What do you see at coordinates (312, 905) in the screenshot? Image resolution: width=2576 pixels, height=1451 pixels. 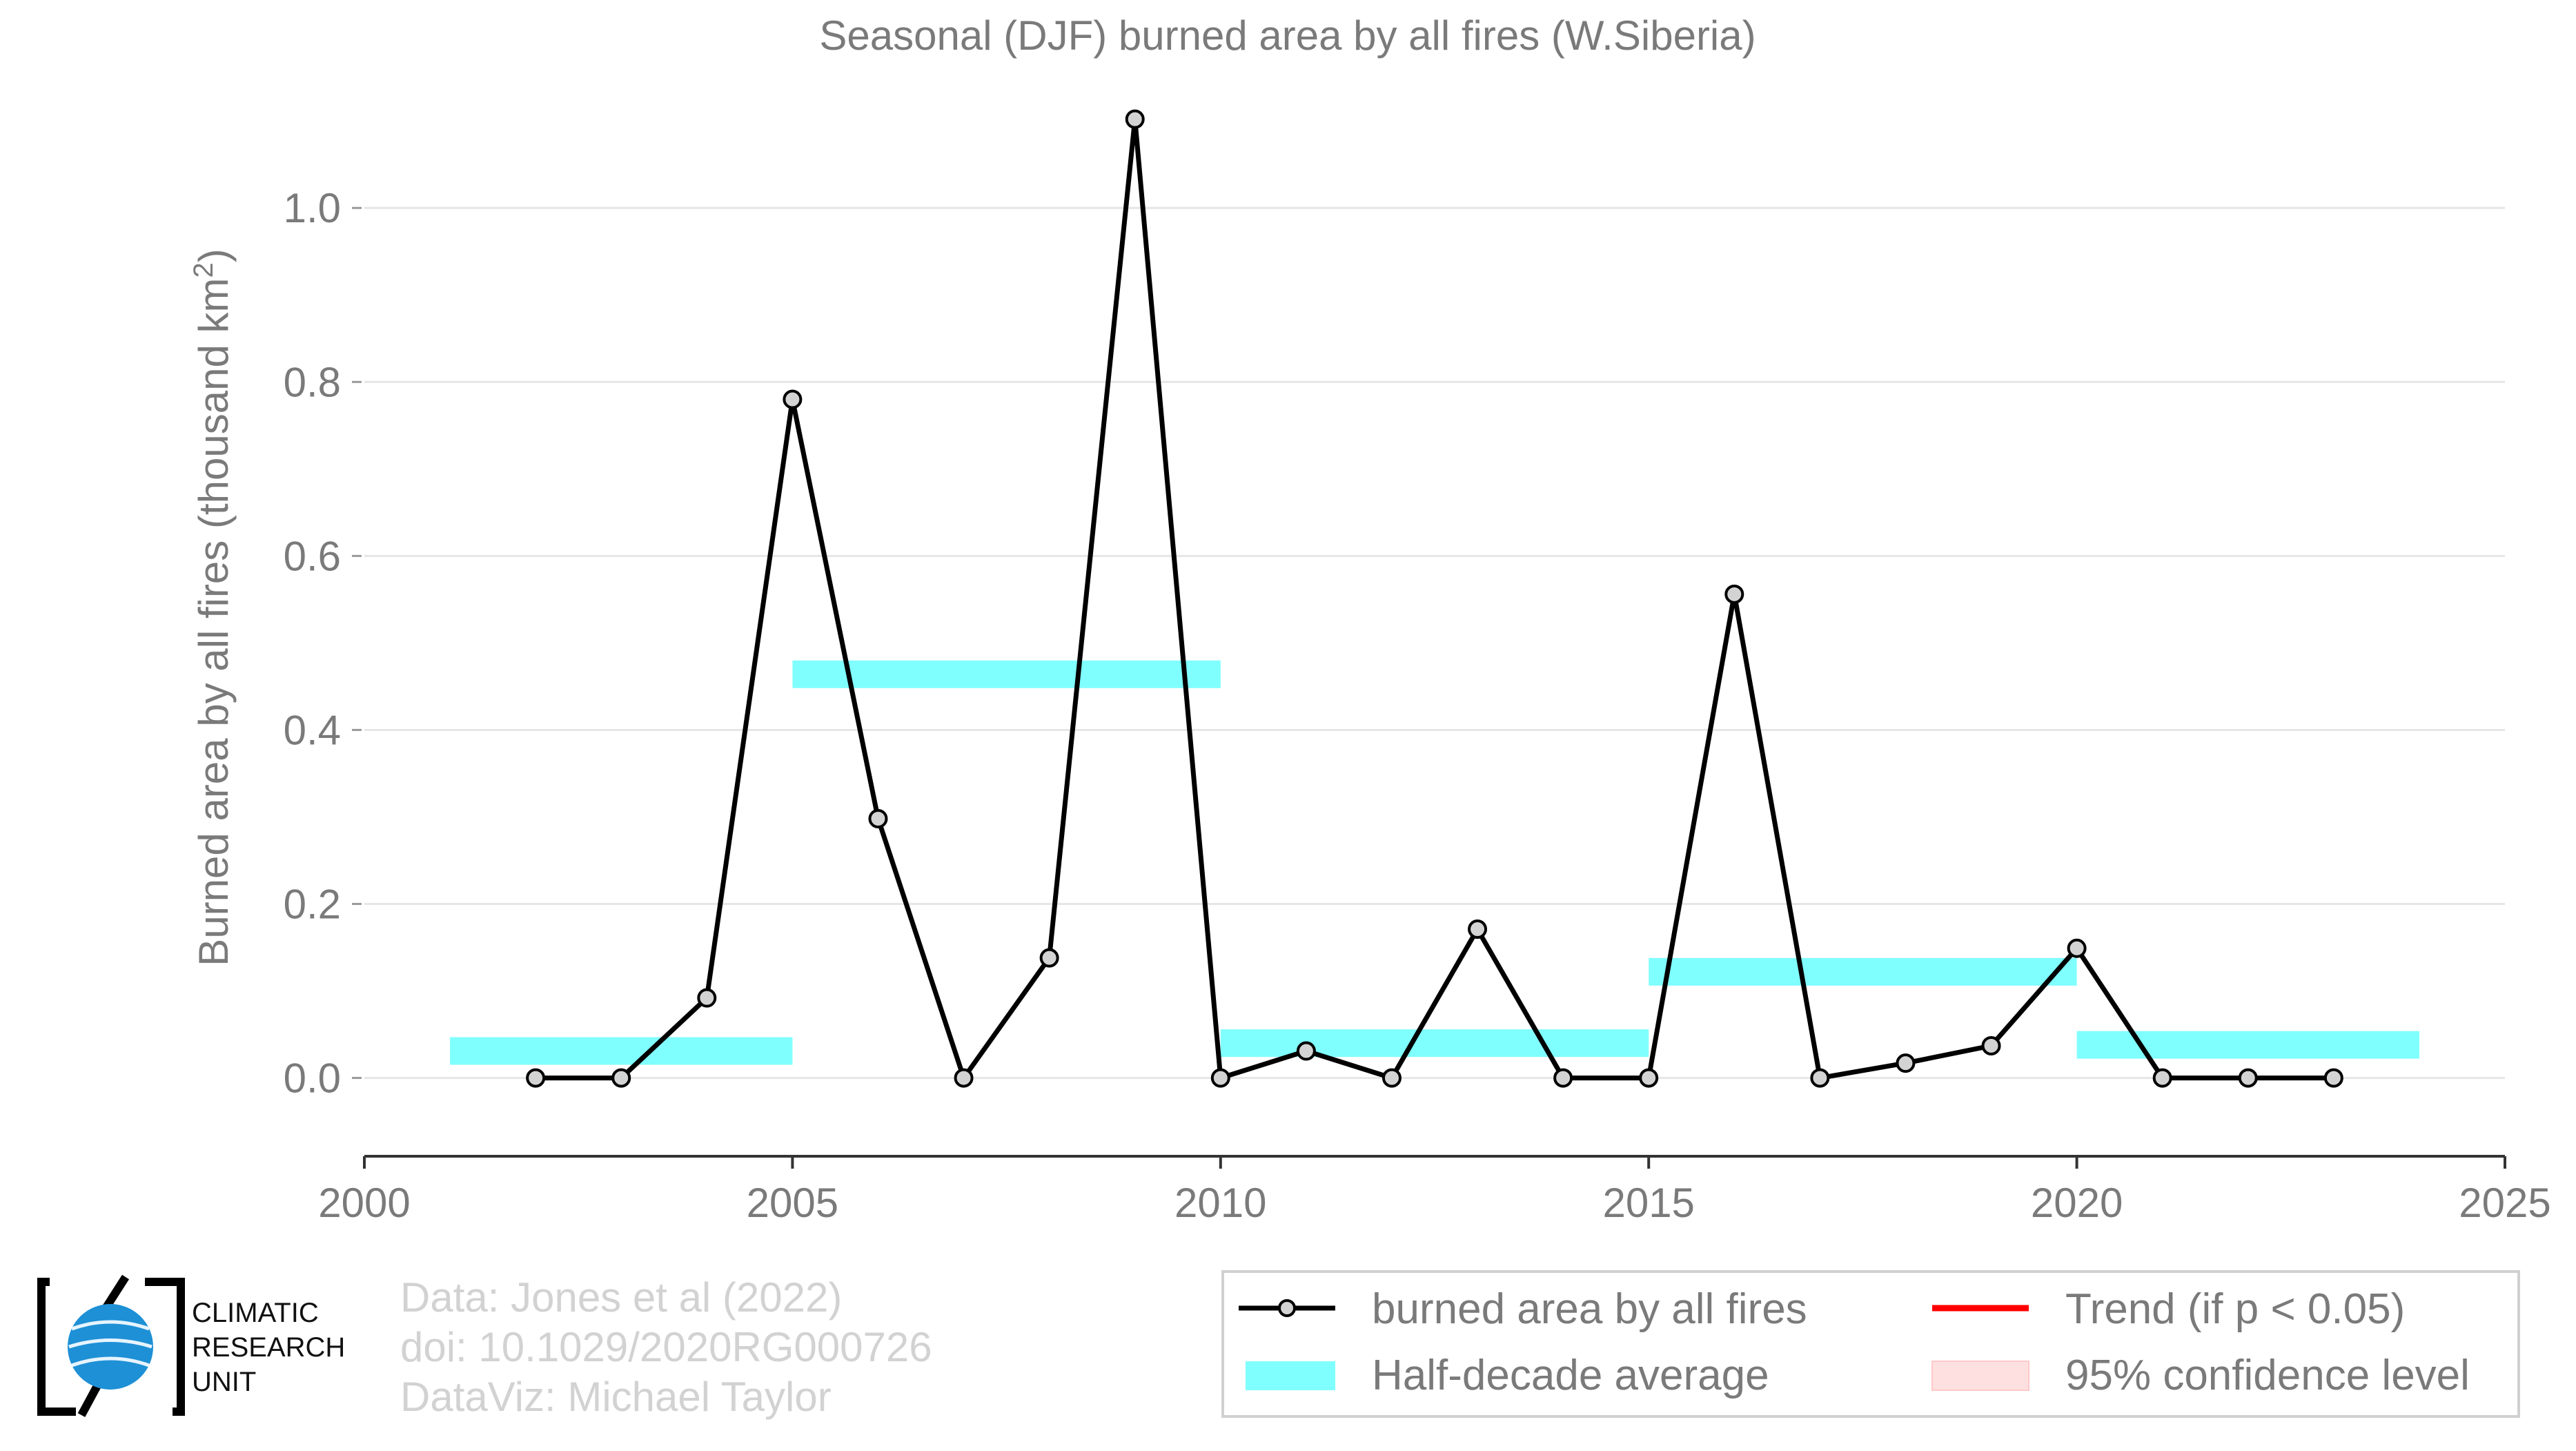 I see `y-tick-label: 0.2` at bounding box center [312, 905].